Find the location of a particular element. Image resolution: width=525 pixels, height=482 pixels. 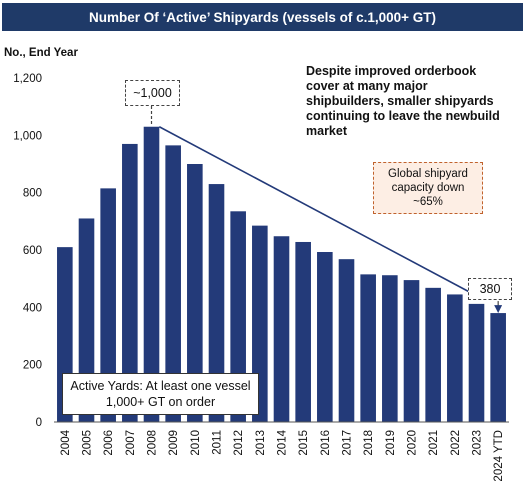

y-tick-label: 1,000 is located at coordinates (27, 136).